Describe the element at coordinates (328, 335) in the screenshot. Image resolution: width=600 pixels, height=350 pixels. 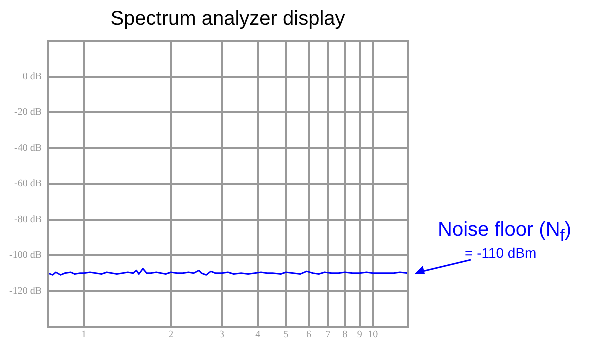
I see `x-tick-label: 7` at that location.